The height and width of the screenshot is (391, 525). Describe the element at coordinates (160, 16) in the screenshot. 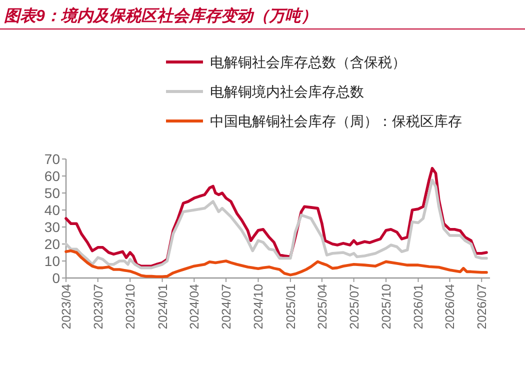

I see `title: 图表9：境内及保税区社会库存变动（万吨）` at that location.